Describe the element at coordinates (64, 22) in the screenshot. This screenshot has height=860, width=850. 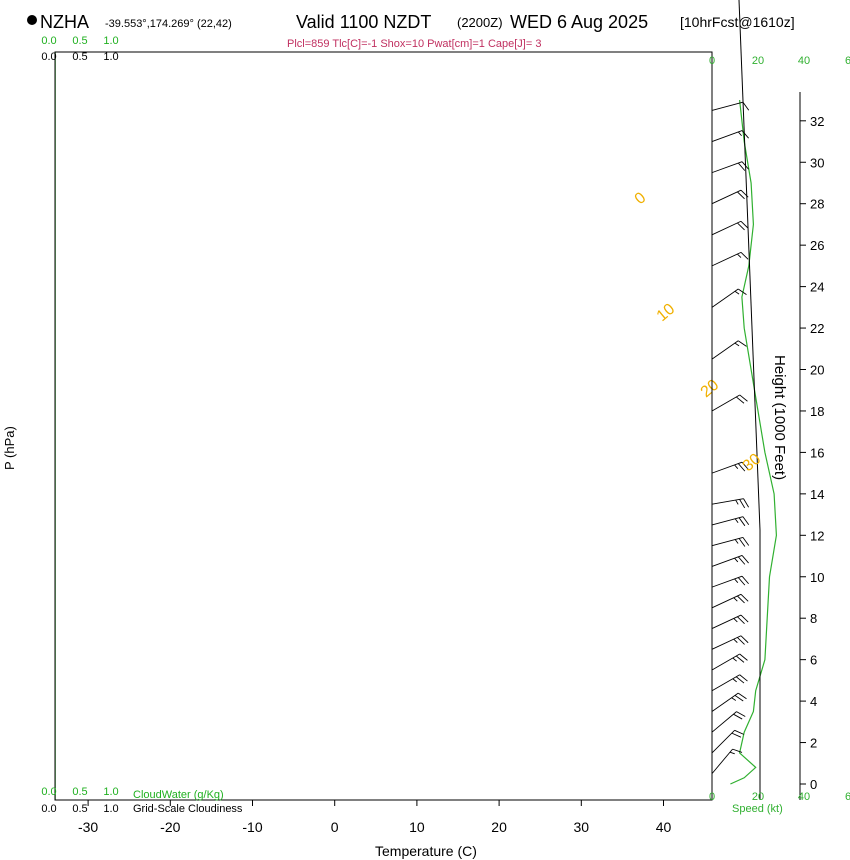
I see `header-station: NZHA` at that location.